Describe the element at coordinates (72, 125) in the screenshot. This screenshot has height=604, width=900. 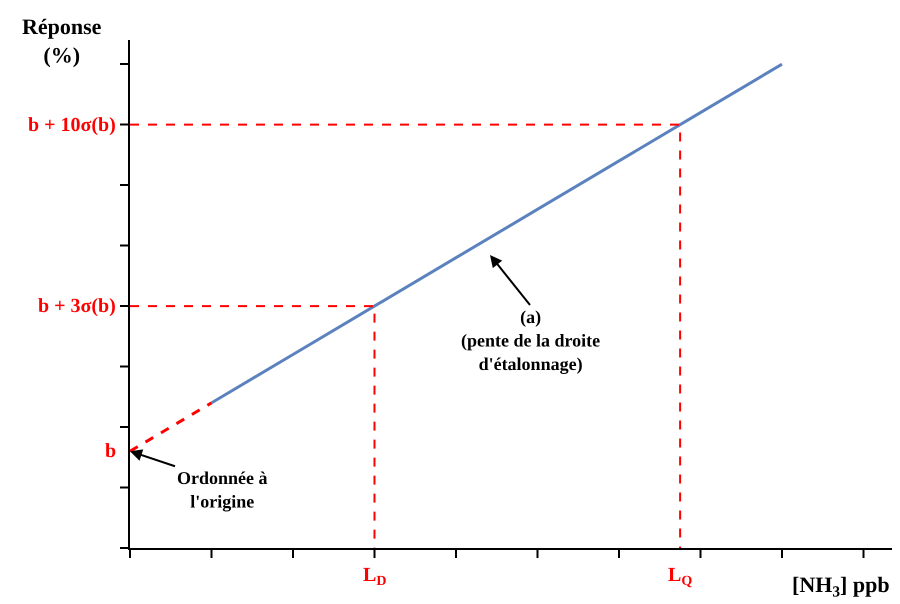
I see `ref-line-label: b + 10σ(b)` at that location.